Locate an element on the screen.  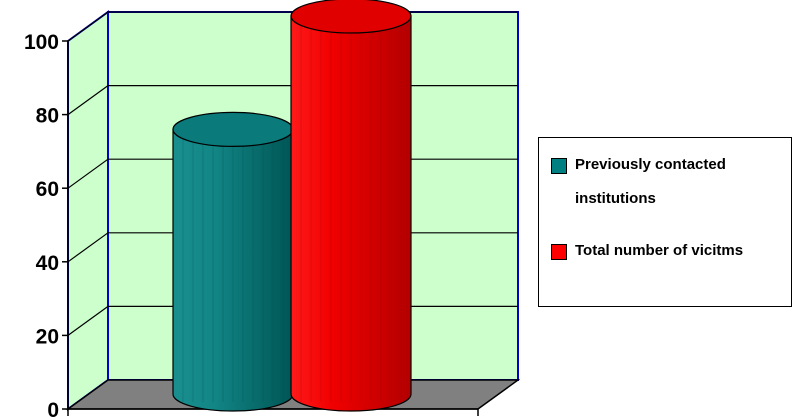
y-tick-label: 80 is located at coordinates (47, 116).